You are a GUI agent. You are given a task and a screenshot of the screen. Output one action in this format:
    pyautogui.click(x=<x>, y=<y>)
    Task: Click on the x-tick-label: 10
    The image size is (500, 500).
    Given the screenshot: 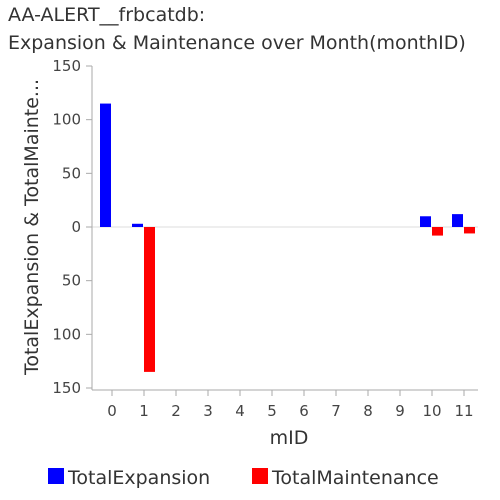 What is the action you would take?
    pyautogui.click(x=431, y=411)
    